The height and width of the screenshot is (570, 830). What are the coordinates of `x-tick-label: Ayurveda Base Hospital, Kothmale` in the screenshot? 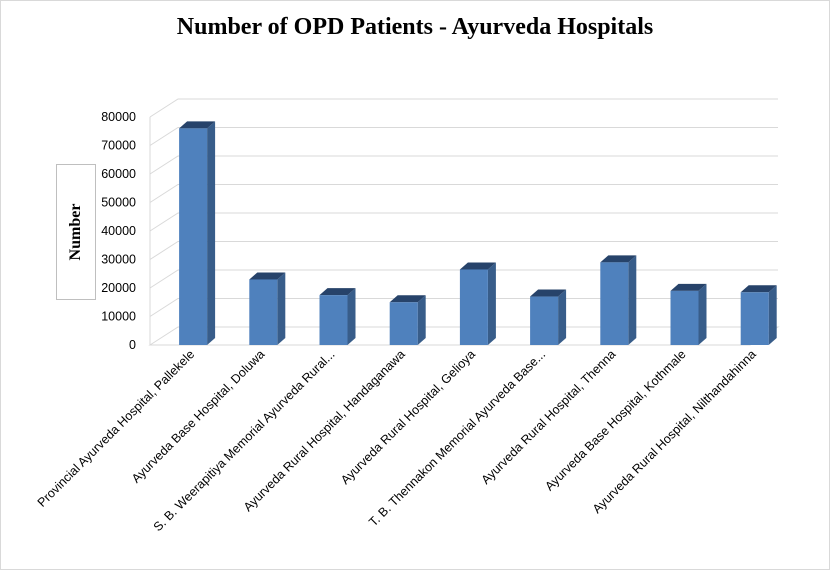 It's located at (615, 420).